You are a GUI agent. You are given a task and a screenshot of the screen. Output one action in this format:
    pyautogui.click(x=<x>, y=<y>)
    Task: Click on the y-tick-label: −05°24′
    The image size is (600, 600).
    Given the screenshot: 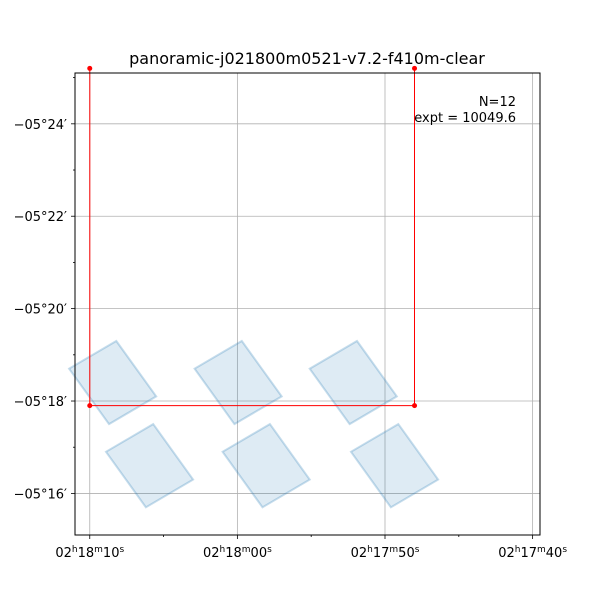 What is the action you would take?
    pyautogui.click(x=40, y=125)
    